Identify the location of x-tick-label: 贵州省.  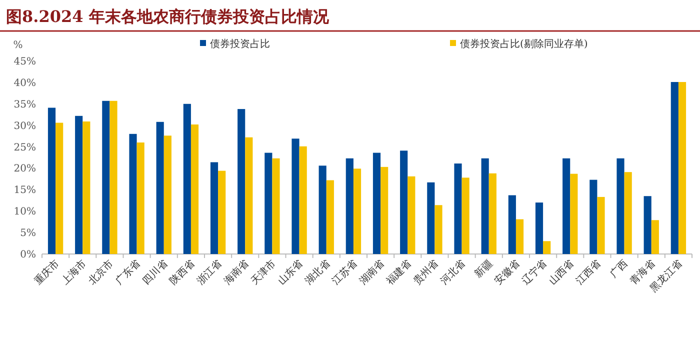
(426, 273).